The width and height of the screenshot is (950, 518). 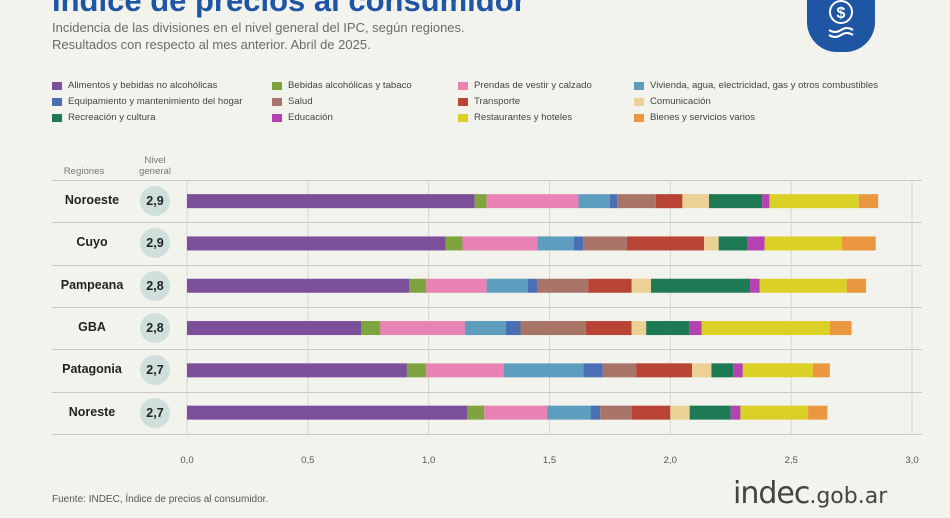 What do you see at coordinates (523, 117) in the screenshot?
I see `legend-label: Restaurantes y hoteles` at bounding box center [523, 117].